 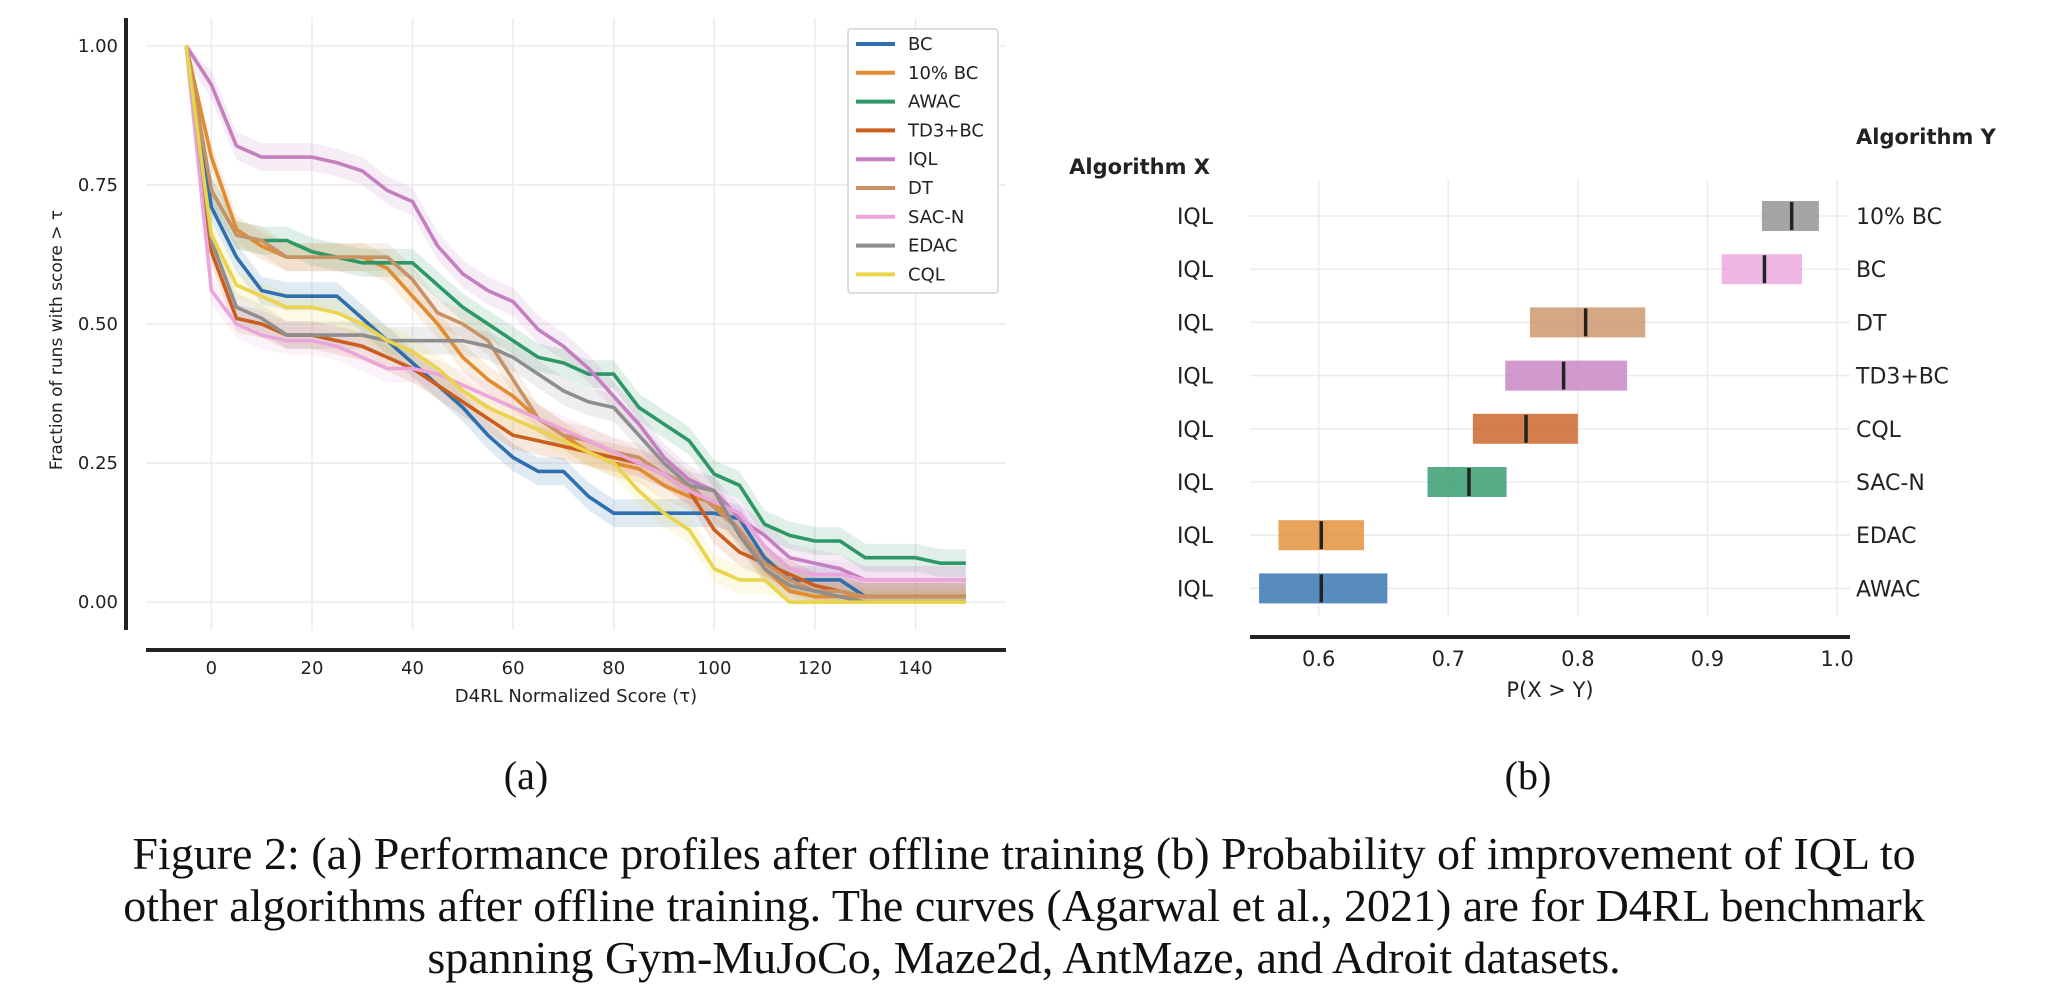 What do you see at coordinates (98, 185) in the screenshot?
I see `y-tick-label: 0.75` at bounding box center [98, 185].